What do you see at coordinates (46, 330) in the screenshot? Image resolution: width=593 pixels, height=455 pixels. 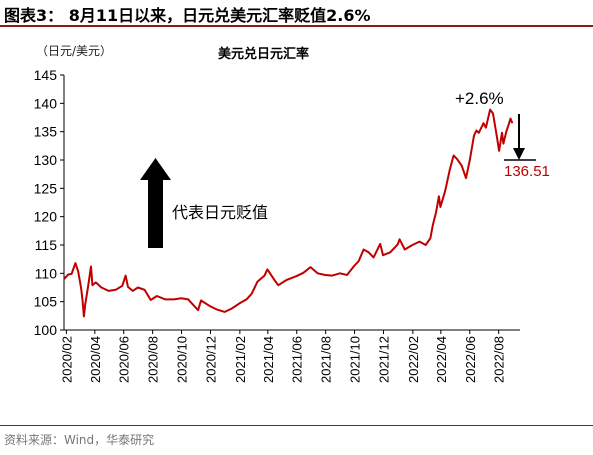 I see `y-tick-label: 100` at bounding box center [46, 330].